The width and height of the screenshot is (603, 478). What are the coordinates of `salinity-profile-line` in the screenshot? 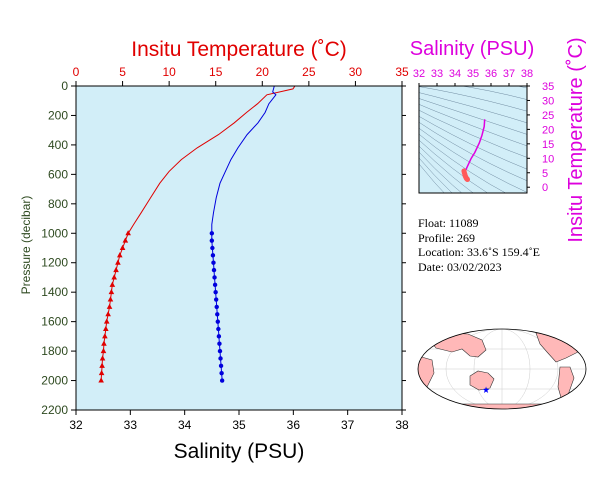 It's located at (244, 159).